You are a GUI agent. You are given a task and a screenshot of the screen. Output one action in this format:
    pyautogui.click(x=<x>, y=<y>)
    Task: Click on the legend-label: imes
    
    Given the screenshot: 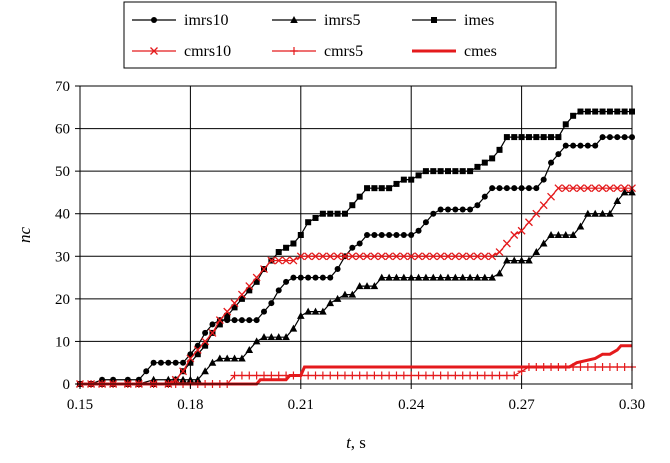 What is the action you would take?
    pyautogui.click(x=479, y=20)
    